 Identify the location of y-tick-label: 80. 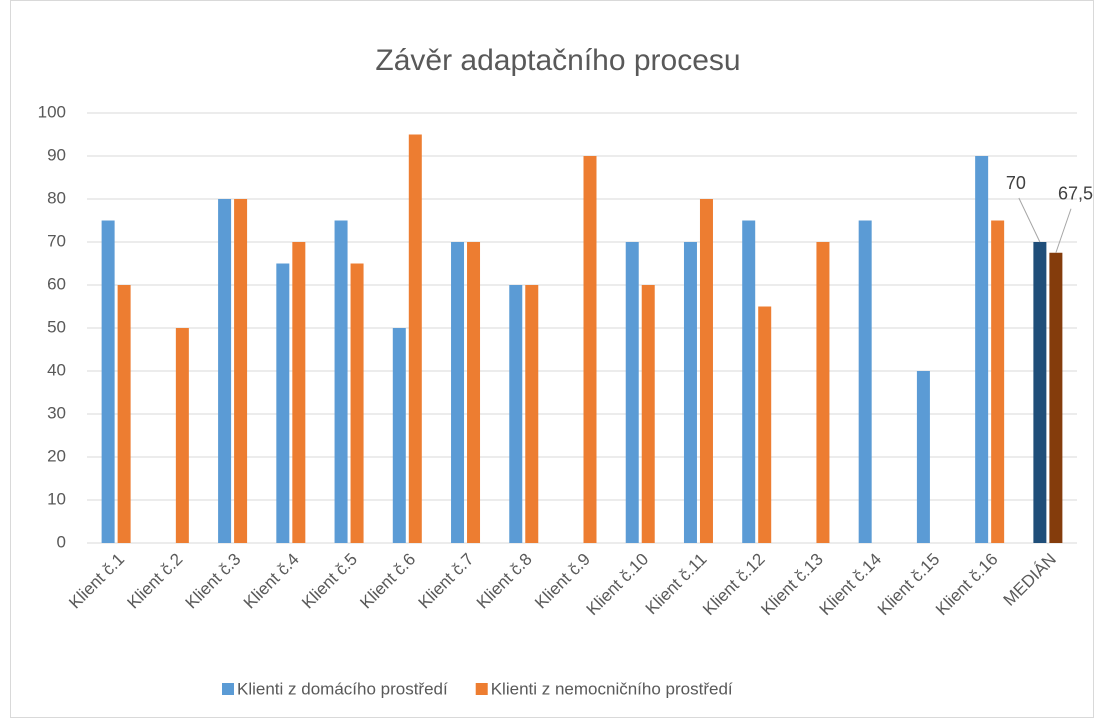
(56, 197).